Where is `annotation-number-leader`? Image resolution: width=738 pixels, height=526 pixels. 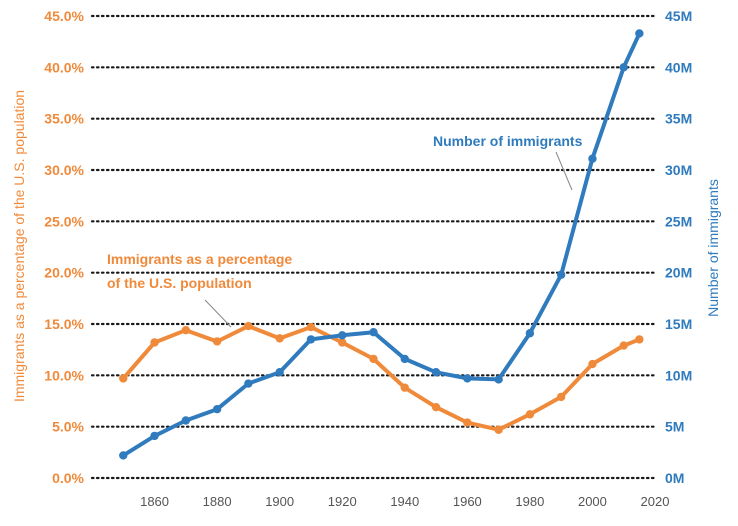
annotation-number-leader is located at coordinates (564, 171).